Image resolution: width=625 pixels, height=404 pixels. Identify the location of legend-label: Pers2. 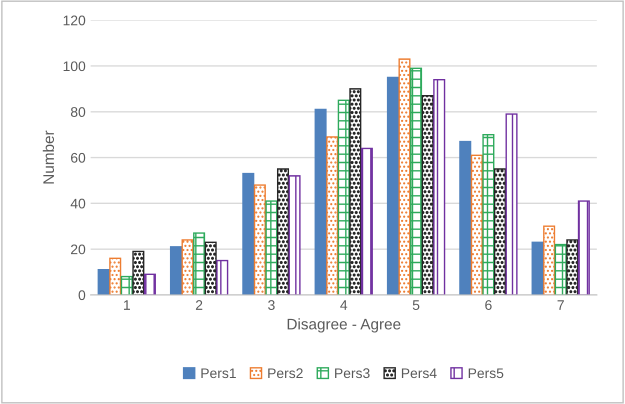
(285, 373).